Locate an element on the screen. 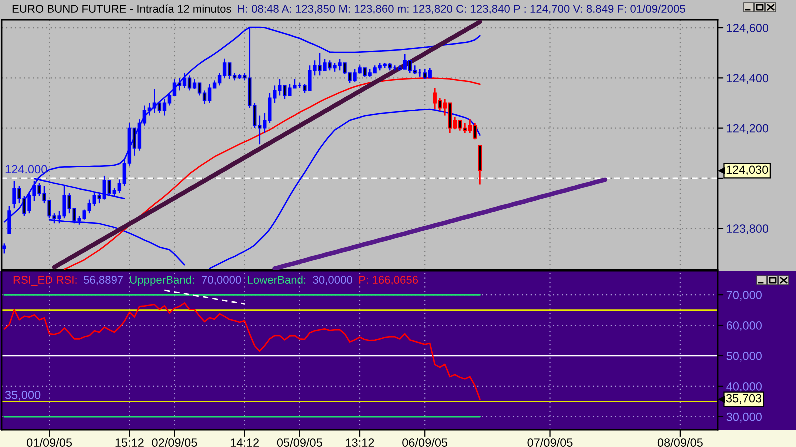 The height and width of the screenshot is (447, 796). y-tick-label: 30,000 is located at coordinates (744, 417).